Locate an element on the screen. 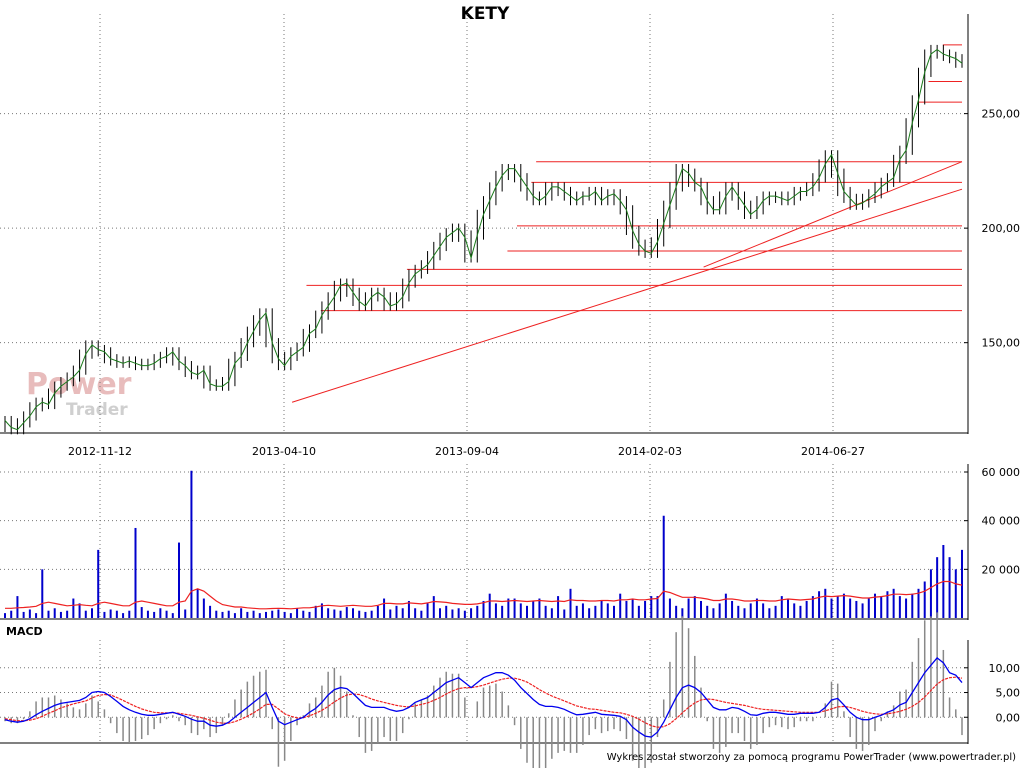 This screenshot has width=1024, height=768. powertrader-watermark: Power Trader is located at coordinates (79, 393).